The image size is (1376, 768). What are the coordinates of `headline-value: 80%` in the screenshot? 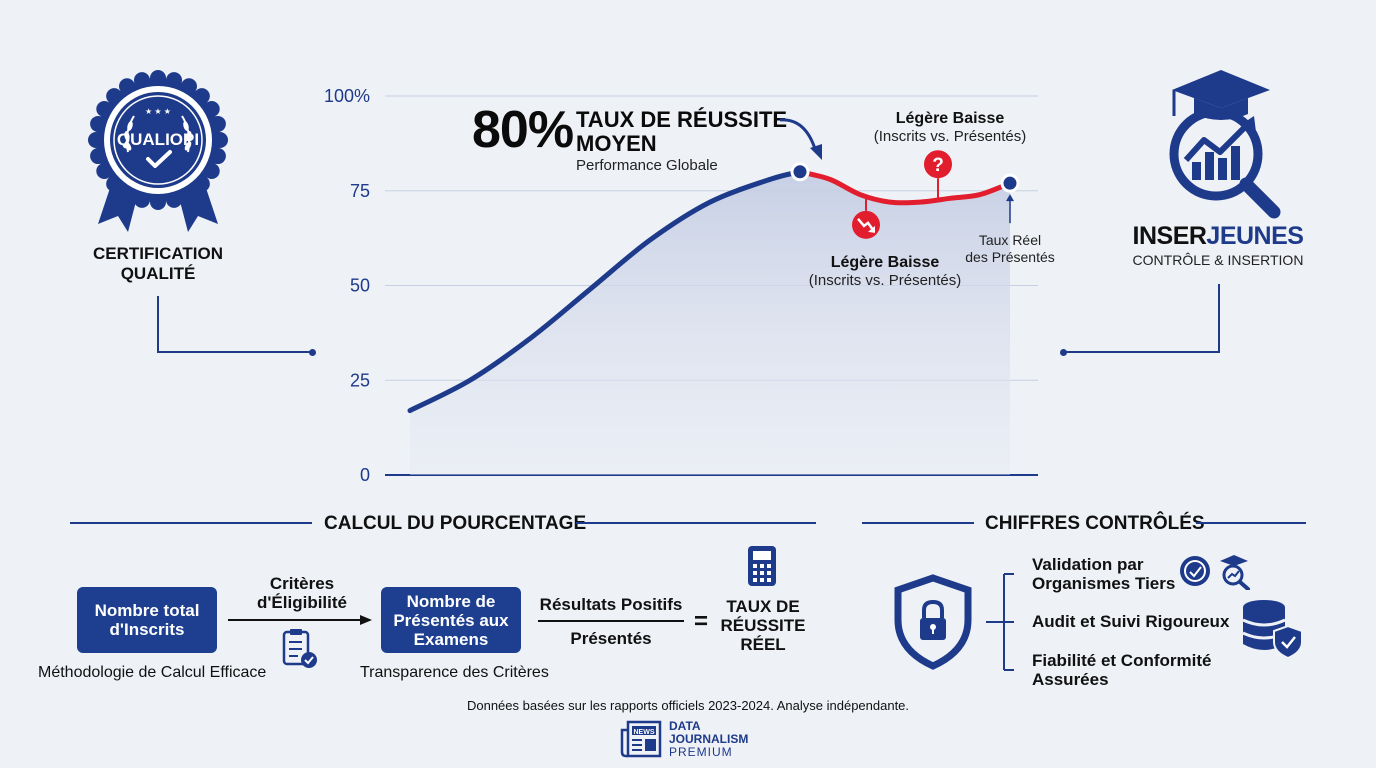 It's located at (523, 130).